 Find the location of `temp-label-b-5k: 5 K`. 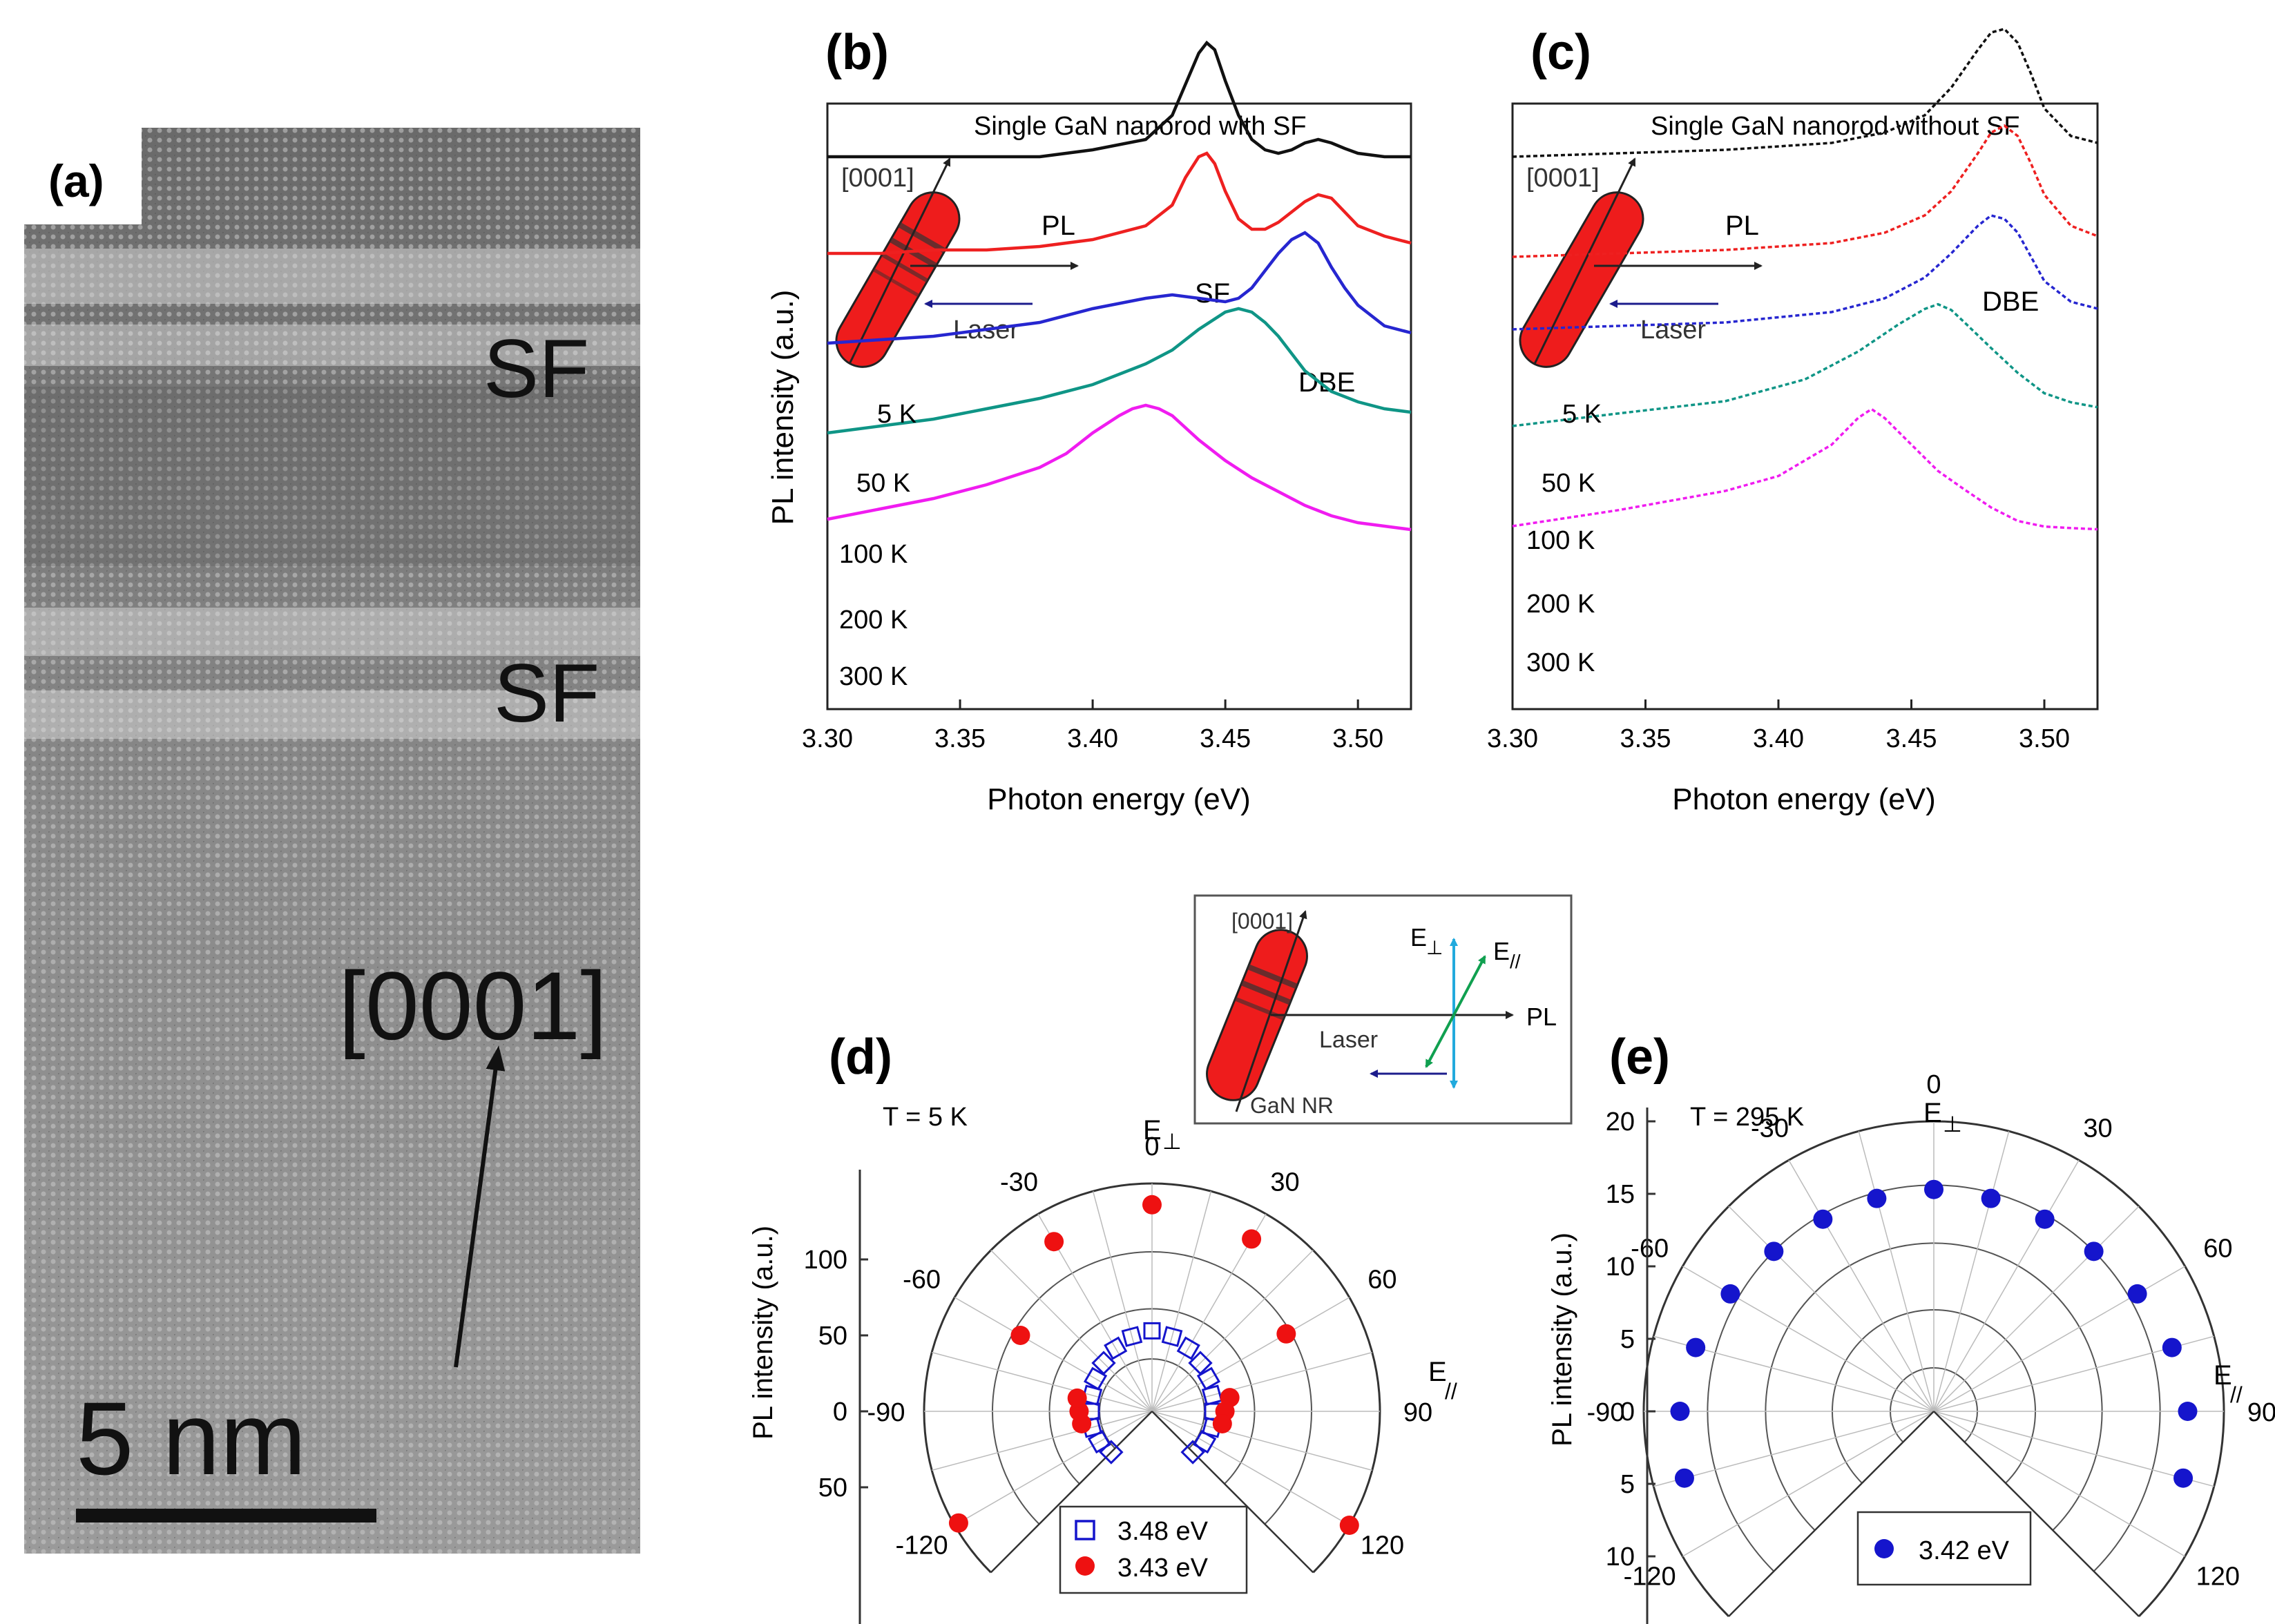

temp-label-b-5k: 5 K is located at coordinates (897, 414).